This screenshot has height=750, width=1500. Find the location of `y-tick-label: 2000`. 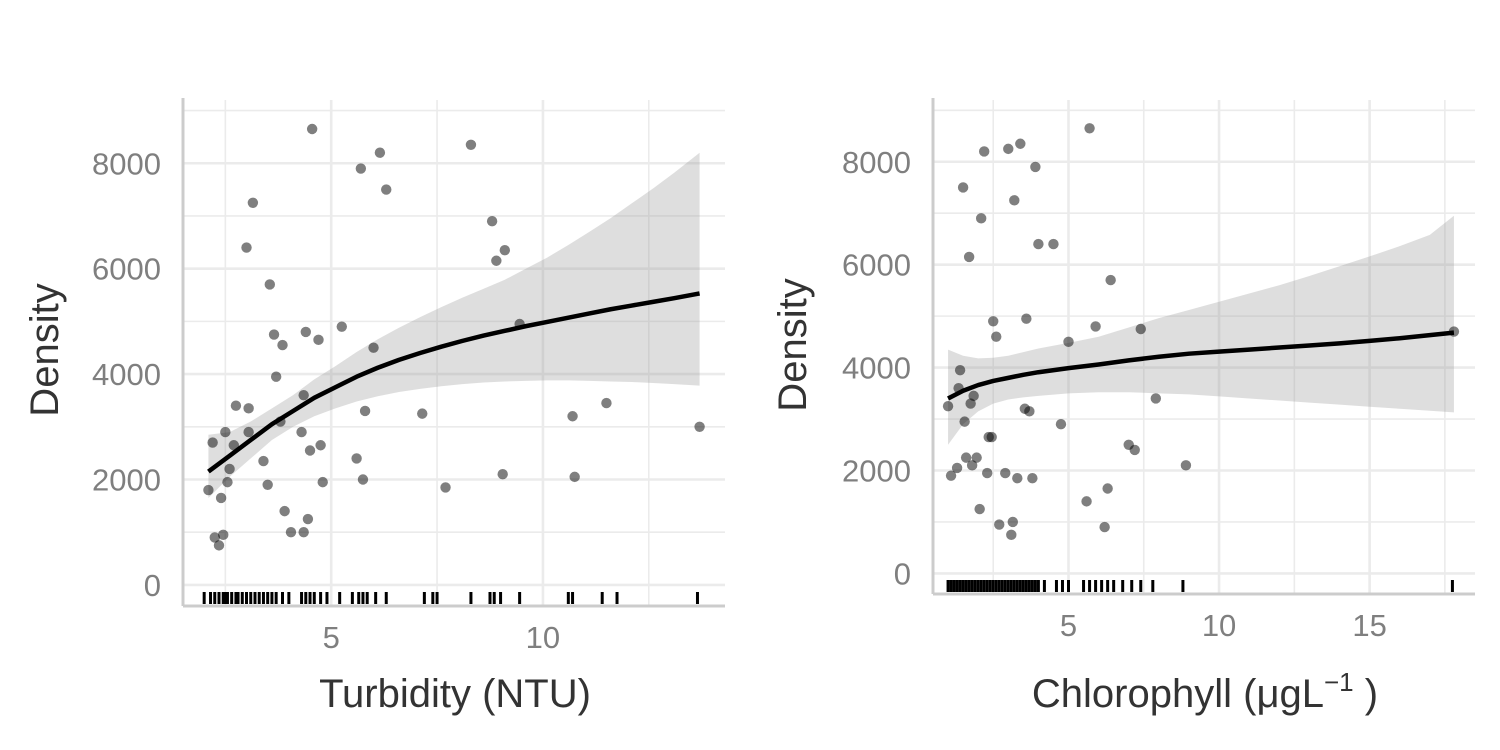

y-tick-label: 2000 is located at coordinates (876, 471).